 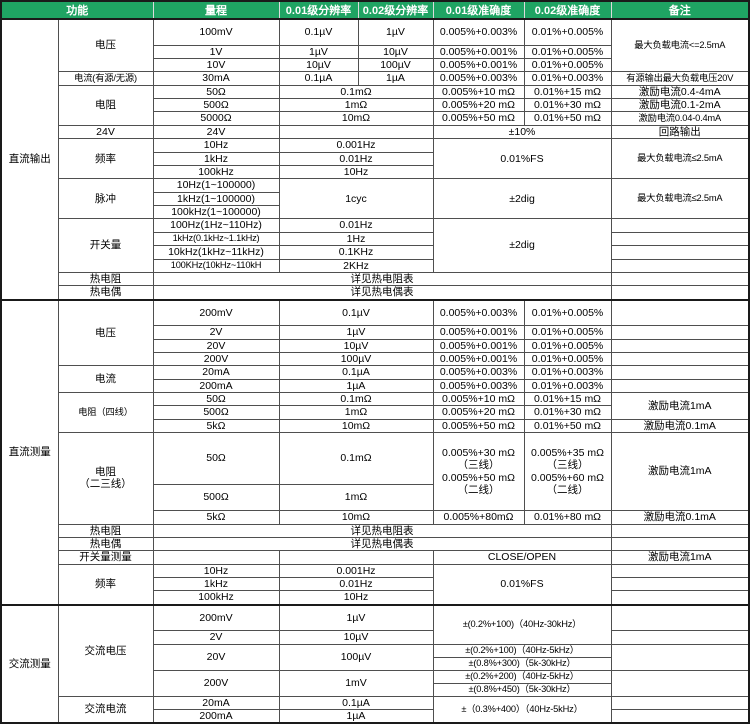 What do you see at coordinates (216, 459) in the screenshot?
I see `cell: 50Ω` at bounding box center [216, 459].